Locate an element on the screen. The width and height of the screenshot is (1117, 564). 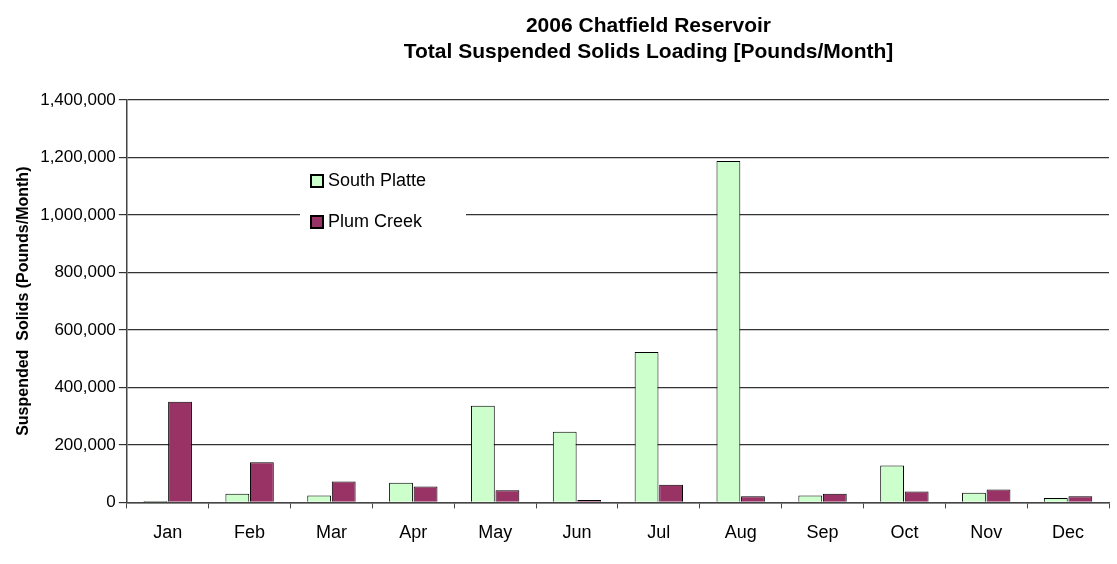
y-tick-label: 800,000 is located at coordinates (85, 272).